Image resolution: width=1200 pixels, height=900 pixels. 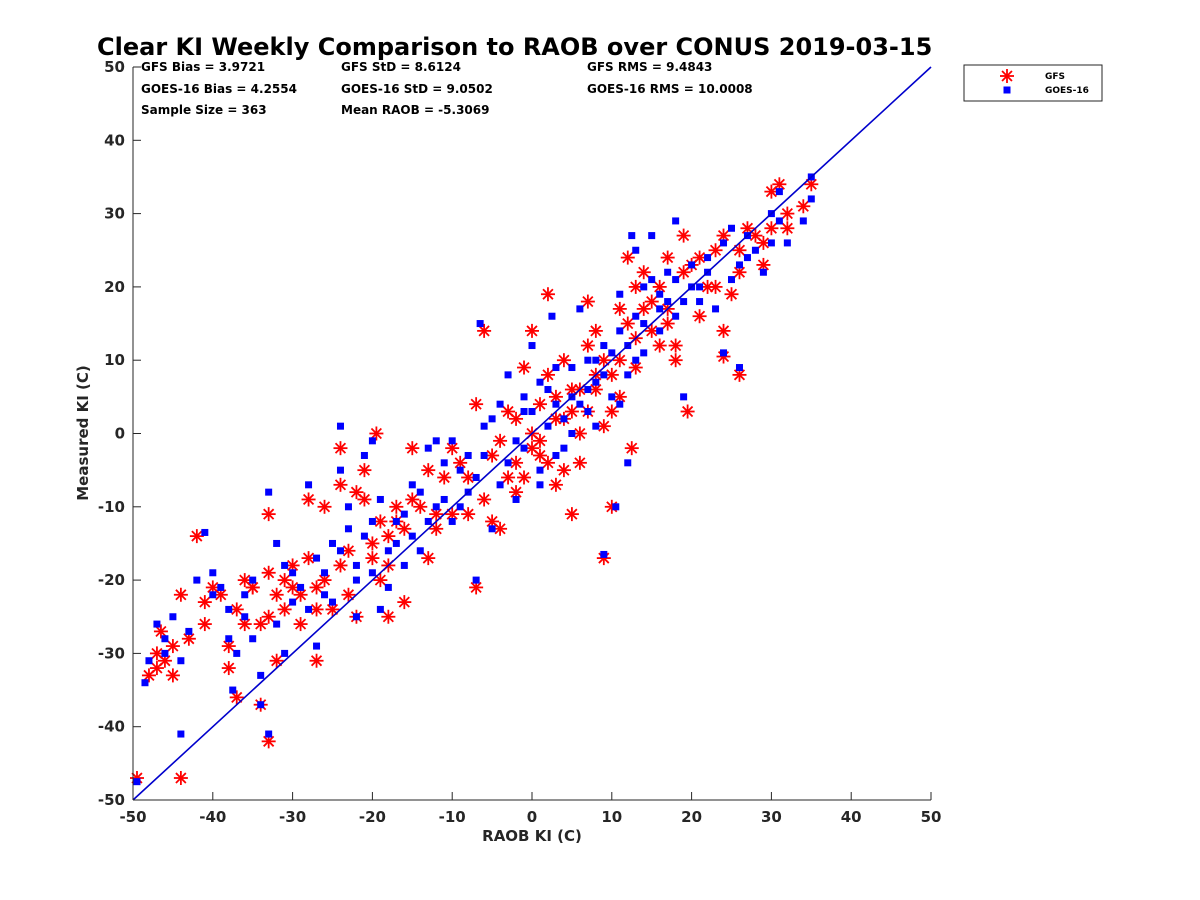 I want to click on y-tick-label-7: 20, so click(x=114, y=287).